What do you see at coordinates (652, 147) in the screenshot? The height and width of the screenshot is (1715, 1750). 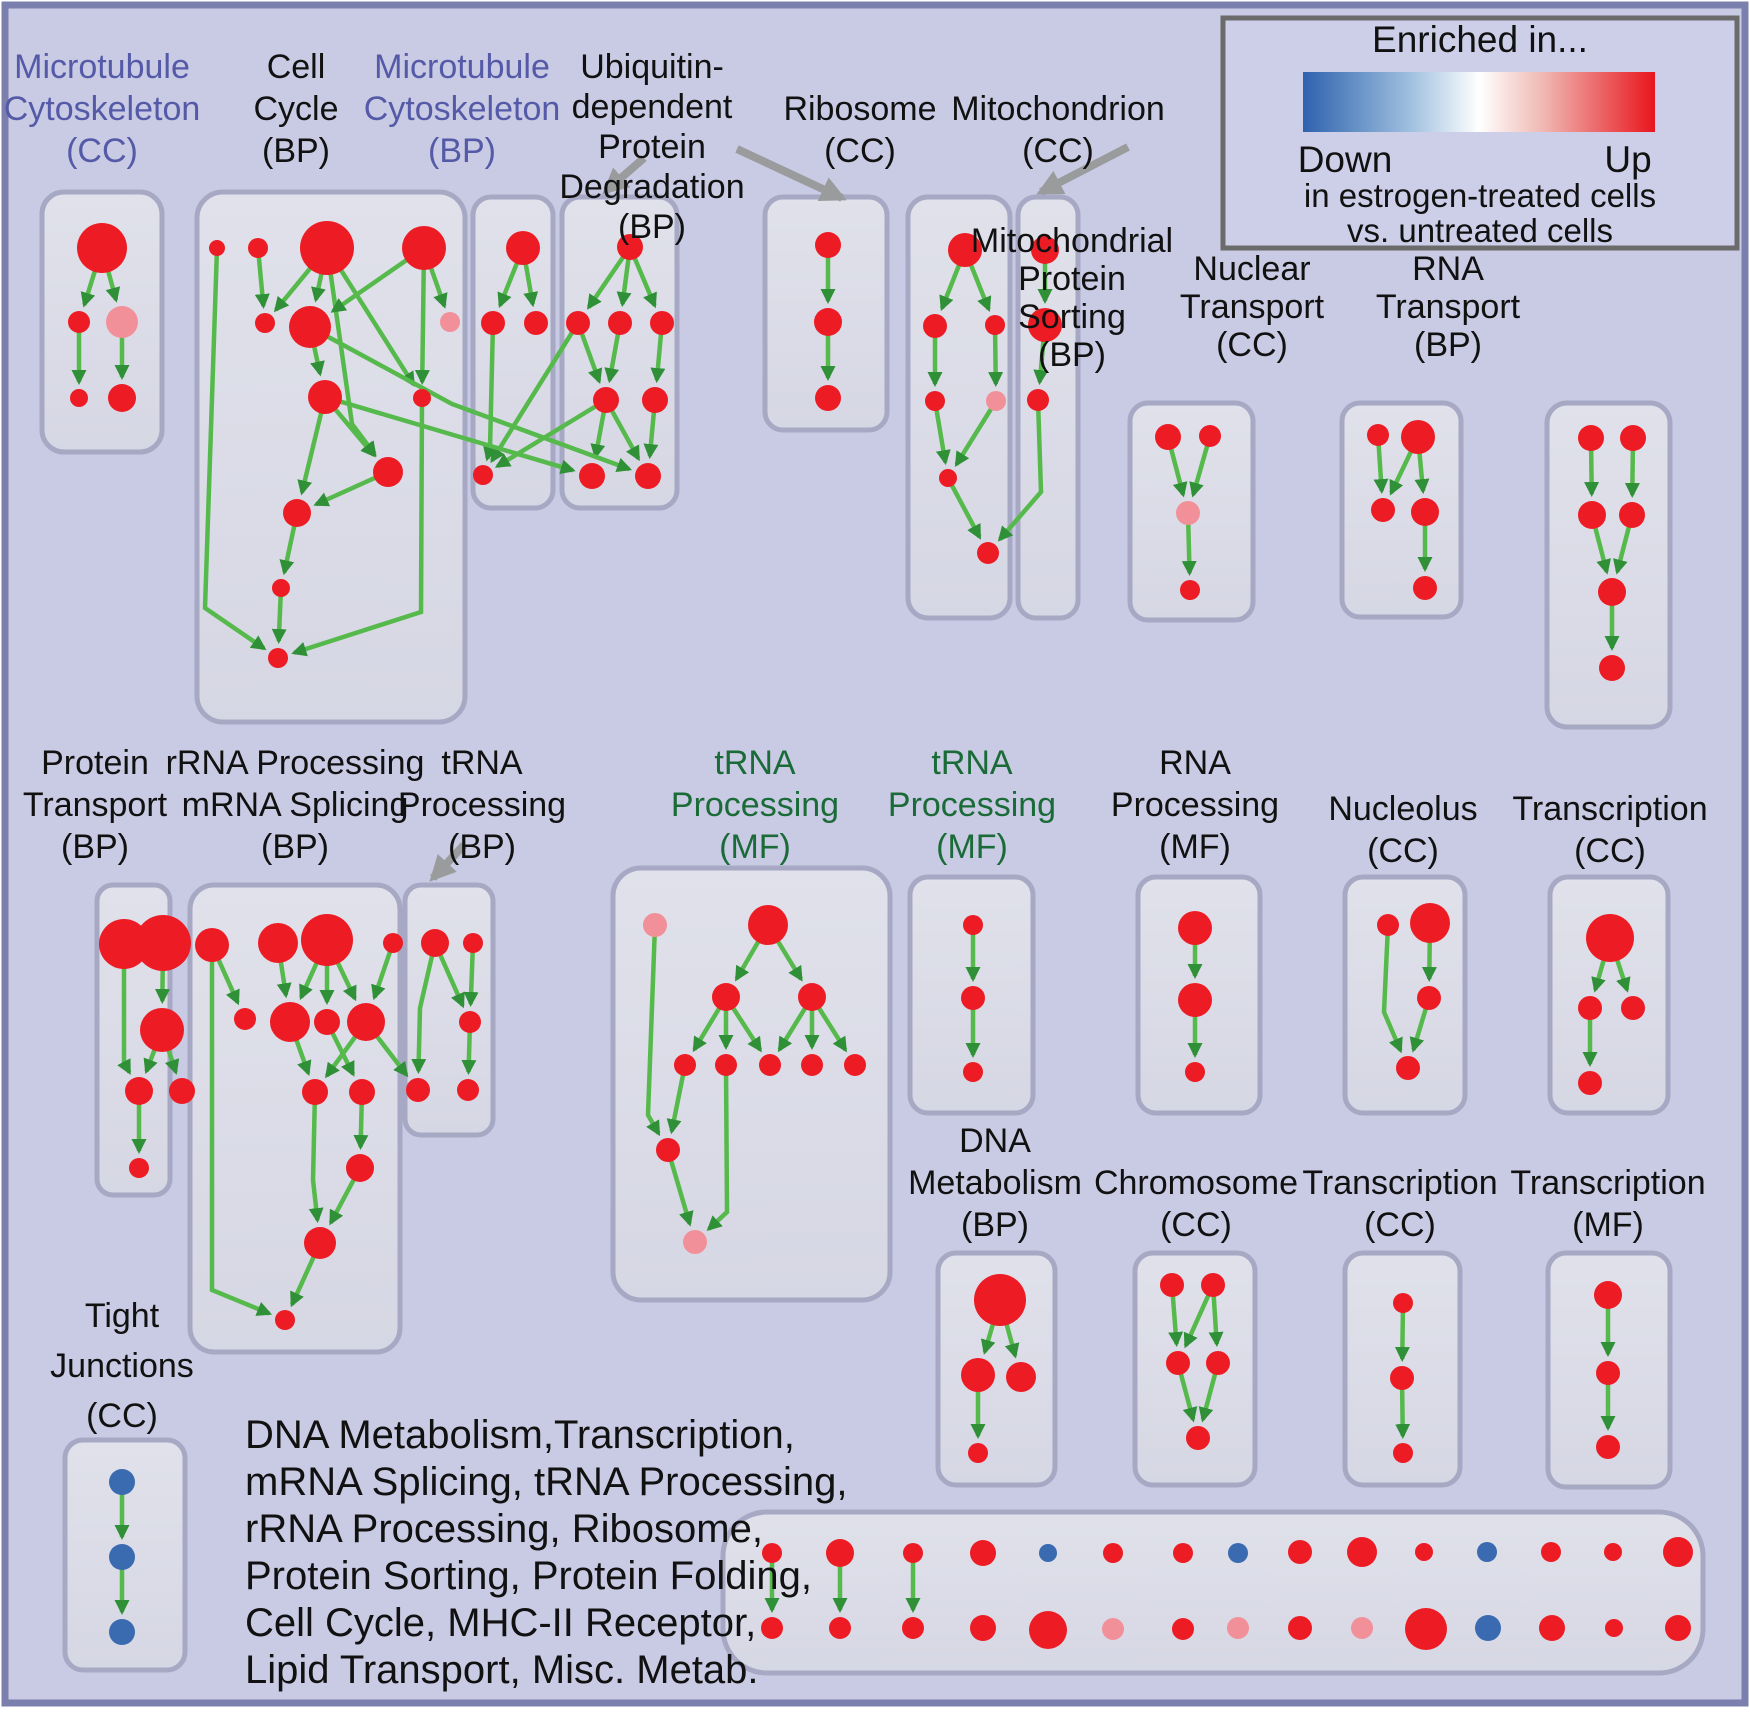 I see `label-ubiquitin-dependent-protein-degradation-bp-line-3: Protein` at bounding box center [652, 147].